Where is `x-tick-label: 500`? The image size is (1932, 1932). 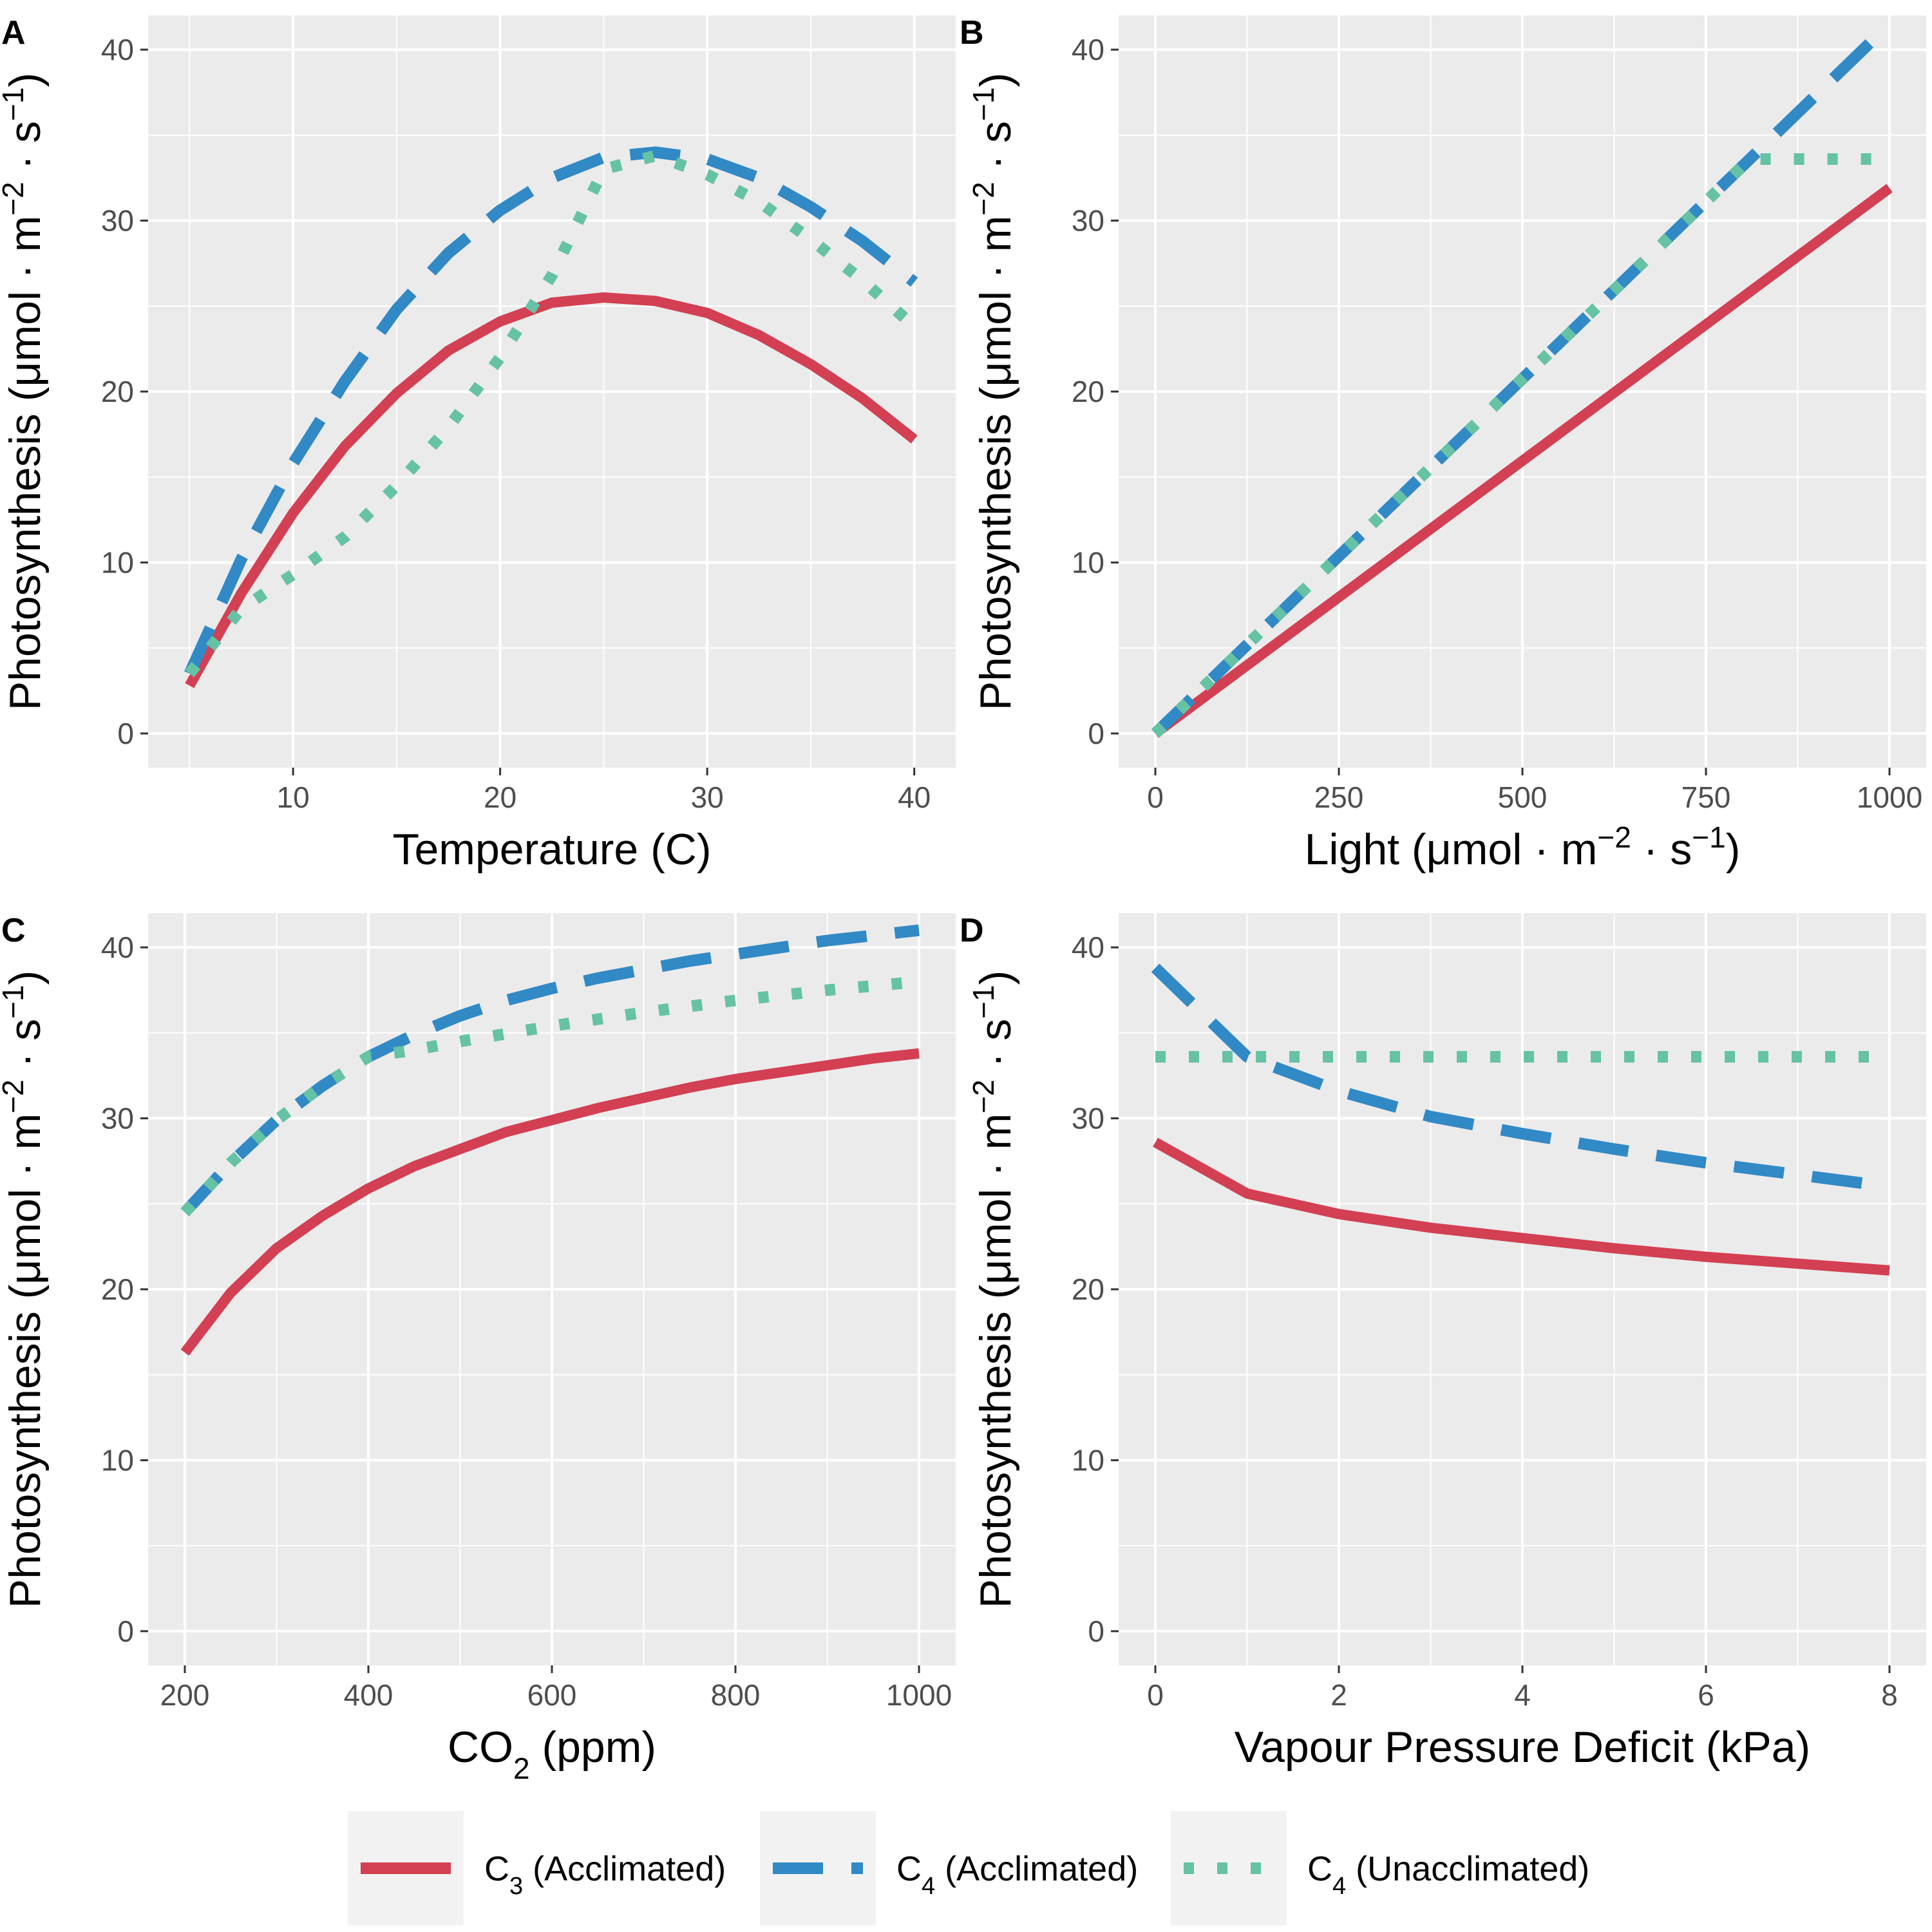
x-tick-label: 500 is located at coordinates (1523, 797).